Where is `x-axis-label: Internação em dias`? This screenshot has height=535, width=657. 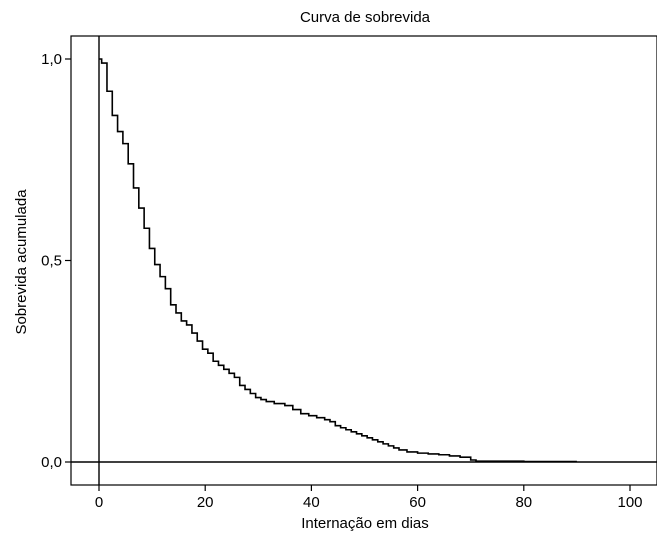
x-axis-label: Internação em dias is located at coordinates (365, 523).